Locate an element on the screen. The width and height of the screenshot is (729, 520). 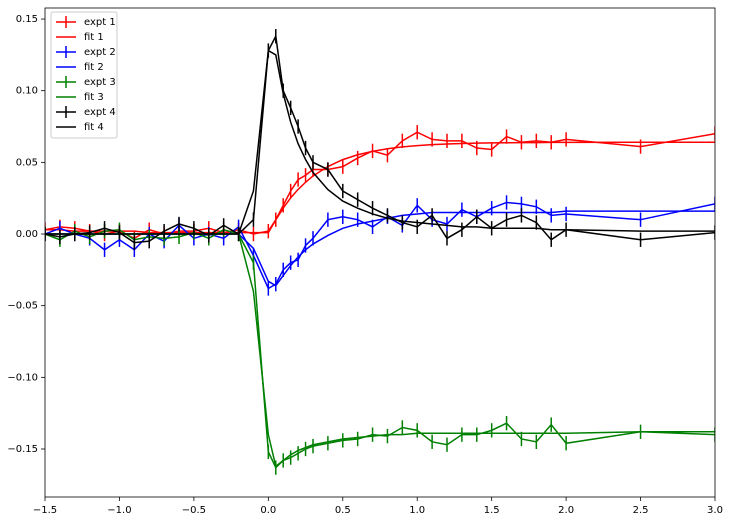
x-tick-label: 3.0 is located at coordinates (715, 510).